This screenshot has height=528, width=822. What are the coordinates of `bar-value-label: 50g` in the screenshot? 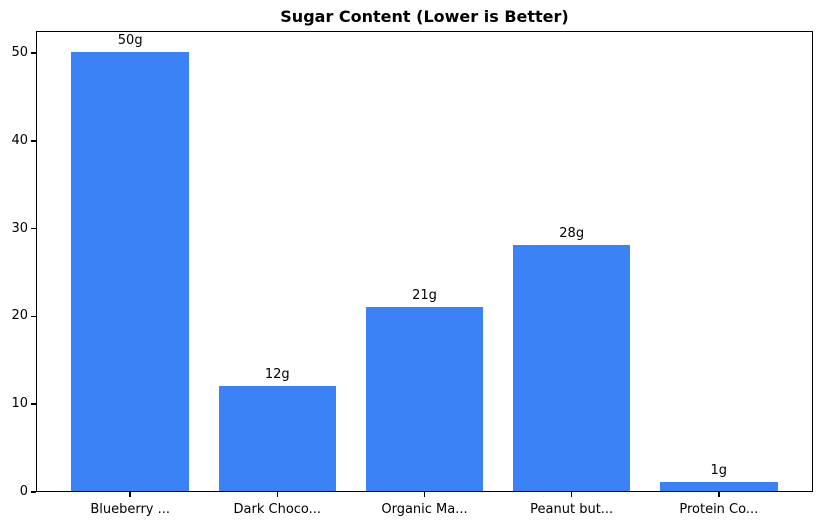 It's located at (130, 40).